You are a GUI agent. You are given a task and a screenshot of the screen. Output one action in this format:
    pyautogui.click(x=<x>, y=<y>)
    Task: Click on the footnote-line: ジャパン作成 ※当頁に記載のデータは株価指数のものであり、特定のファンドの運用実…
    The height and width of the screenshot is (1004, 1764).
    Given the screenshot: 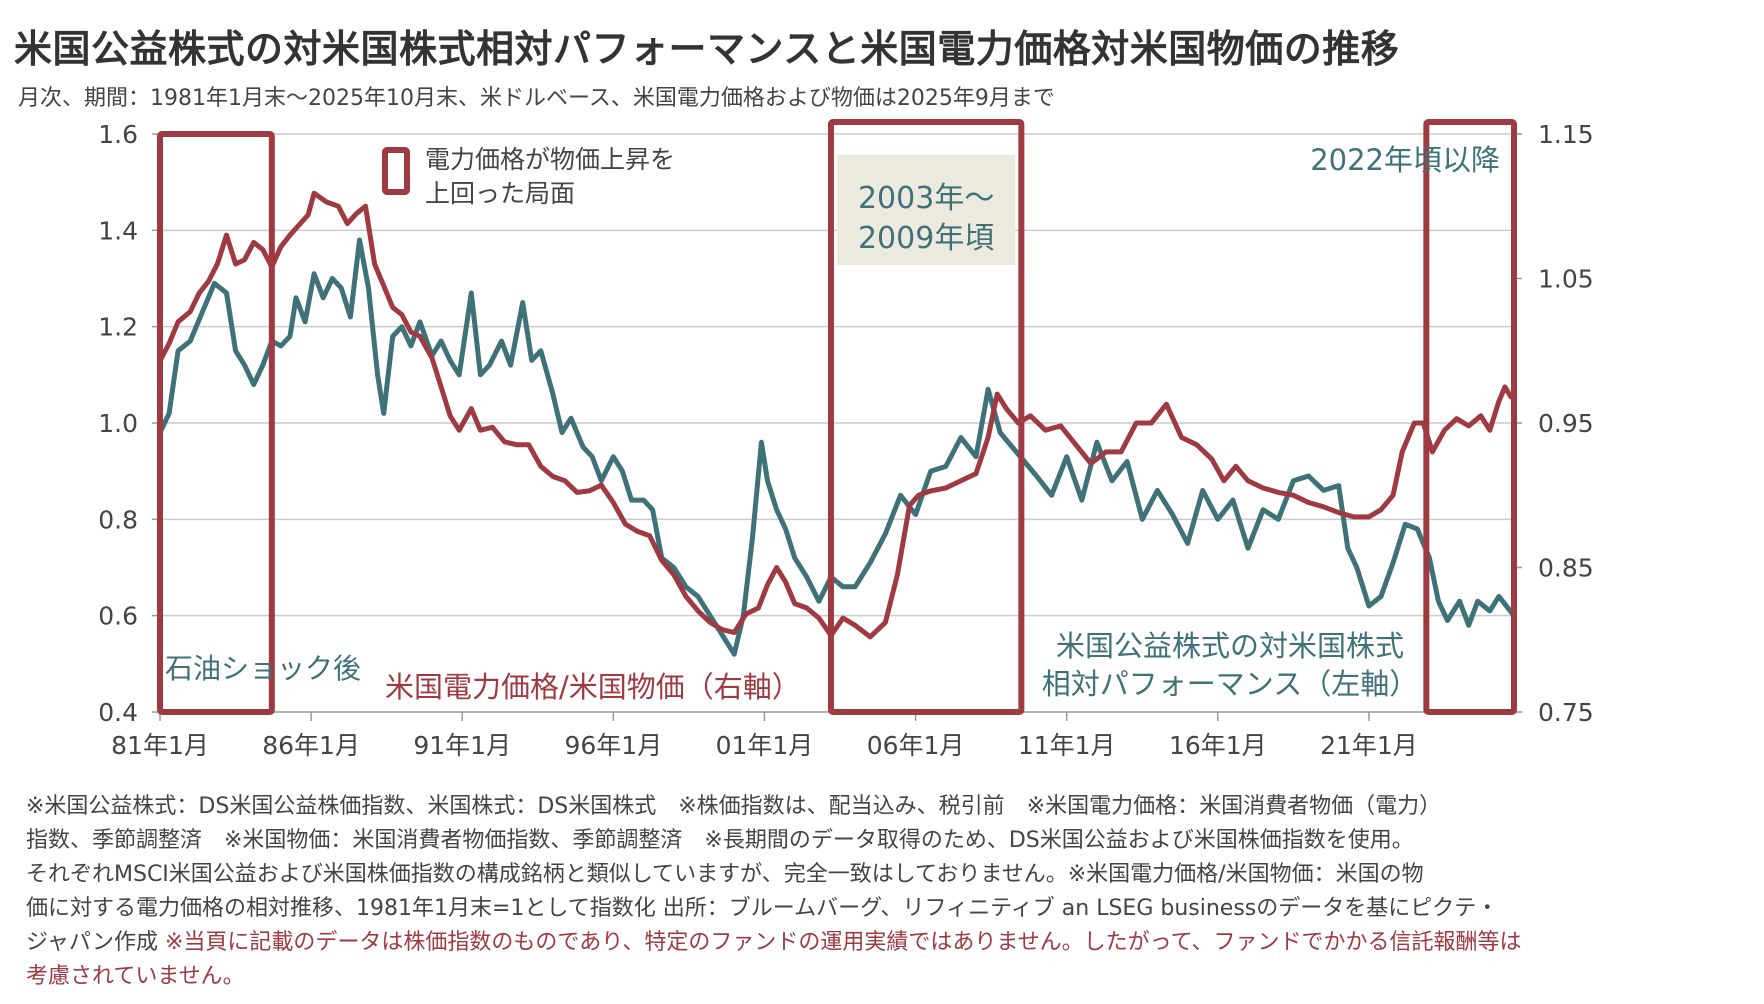 What is the action you would take?
    pyautogui.click(x=891, y=943)
    